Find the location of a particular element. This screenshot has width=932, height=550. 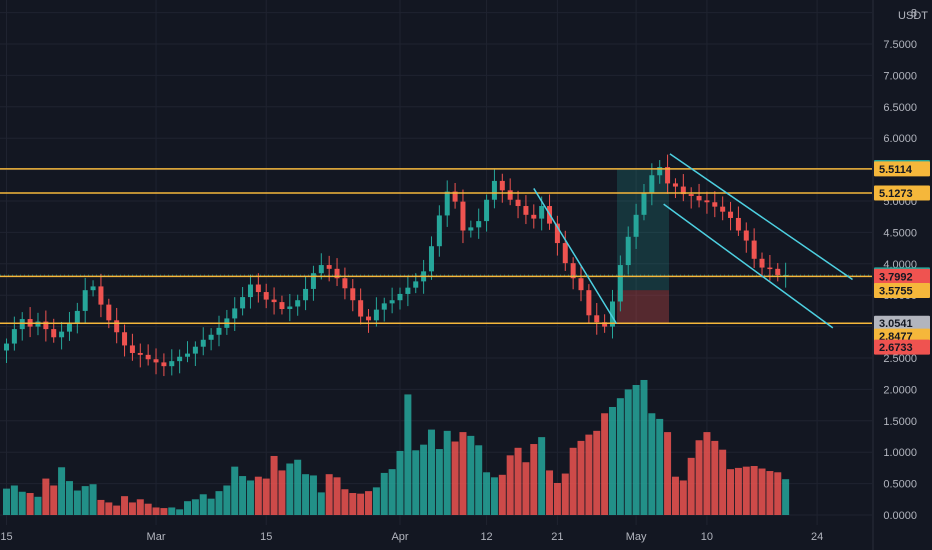

y-tick-label: 7.0000 is located at coordinates (900, 76).